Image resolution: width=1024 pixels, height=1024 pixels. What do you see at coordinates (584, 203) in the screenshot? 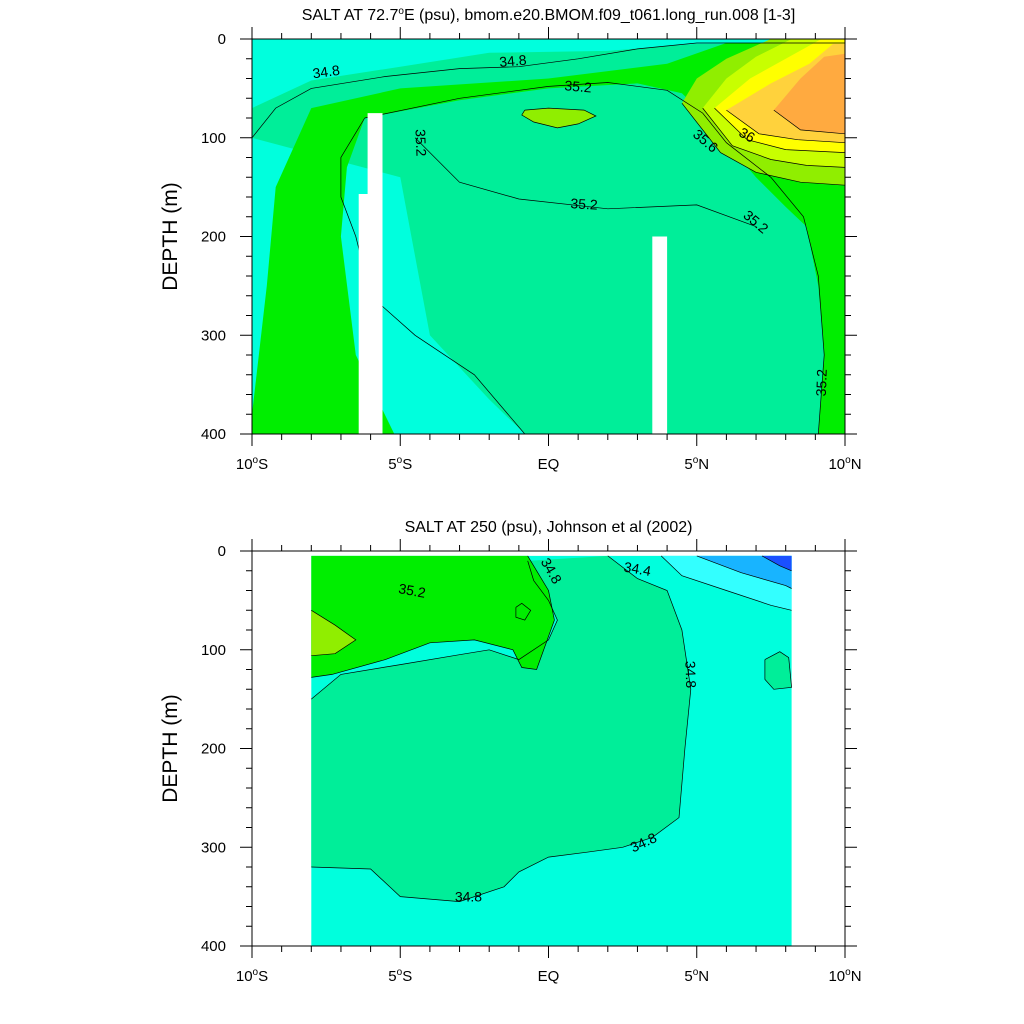
I see `contour-label-5: 35.2` at bounding box center [584, 203].